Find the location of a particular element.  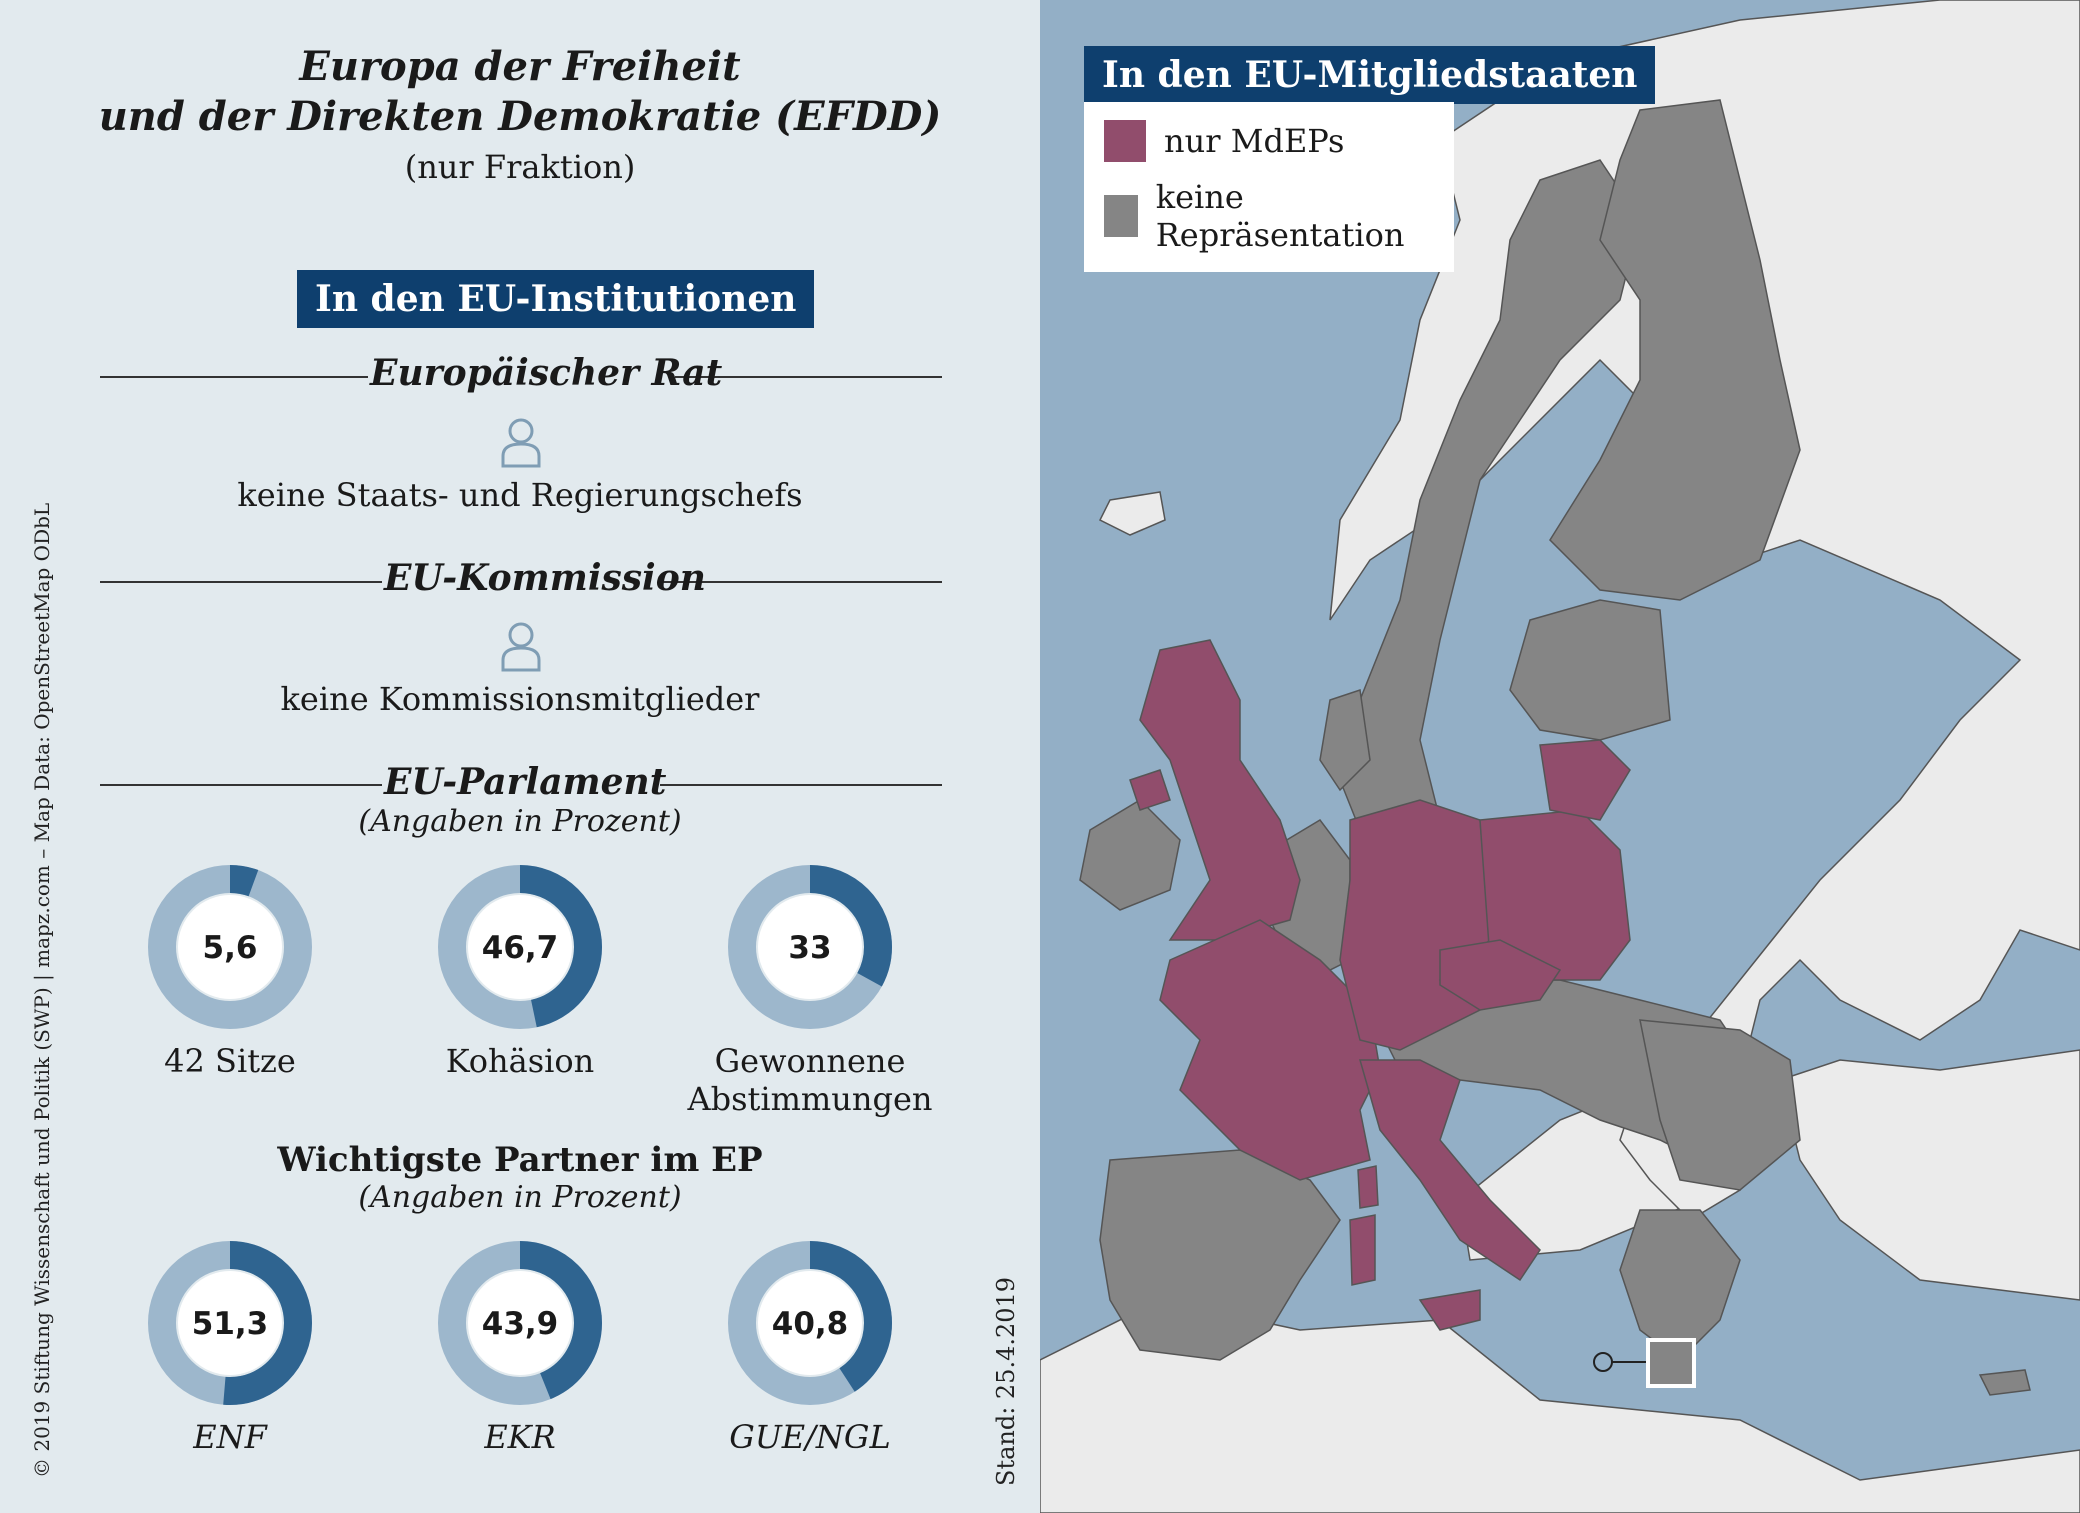

commission-heading: EU-Kommission is located at coordinates (545, 578).